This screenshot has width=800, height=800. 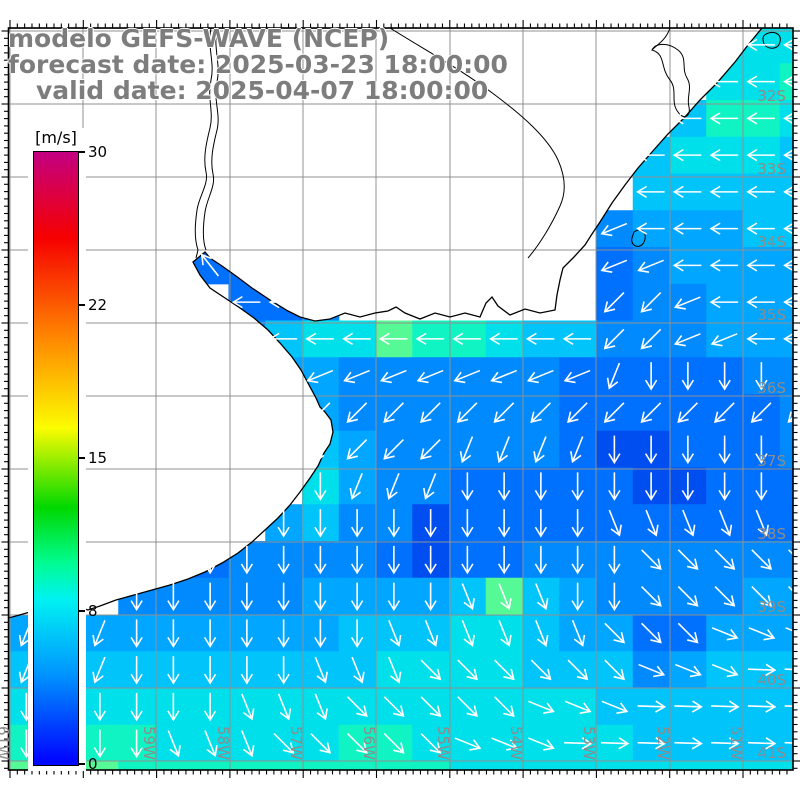 What do you see at coordinates (93, 764) in the screenshot?
I see `colorbar-tick-label: 0` at bounding box center [93, 764].